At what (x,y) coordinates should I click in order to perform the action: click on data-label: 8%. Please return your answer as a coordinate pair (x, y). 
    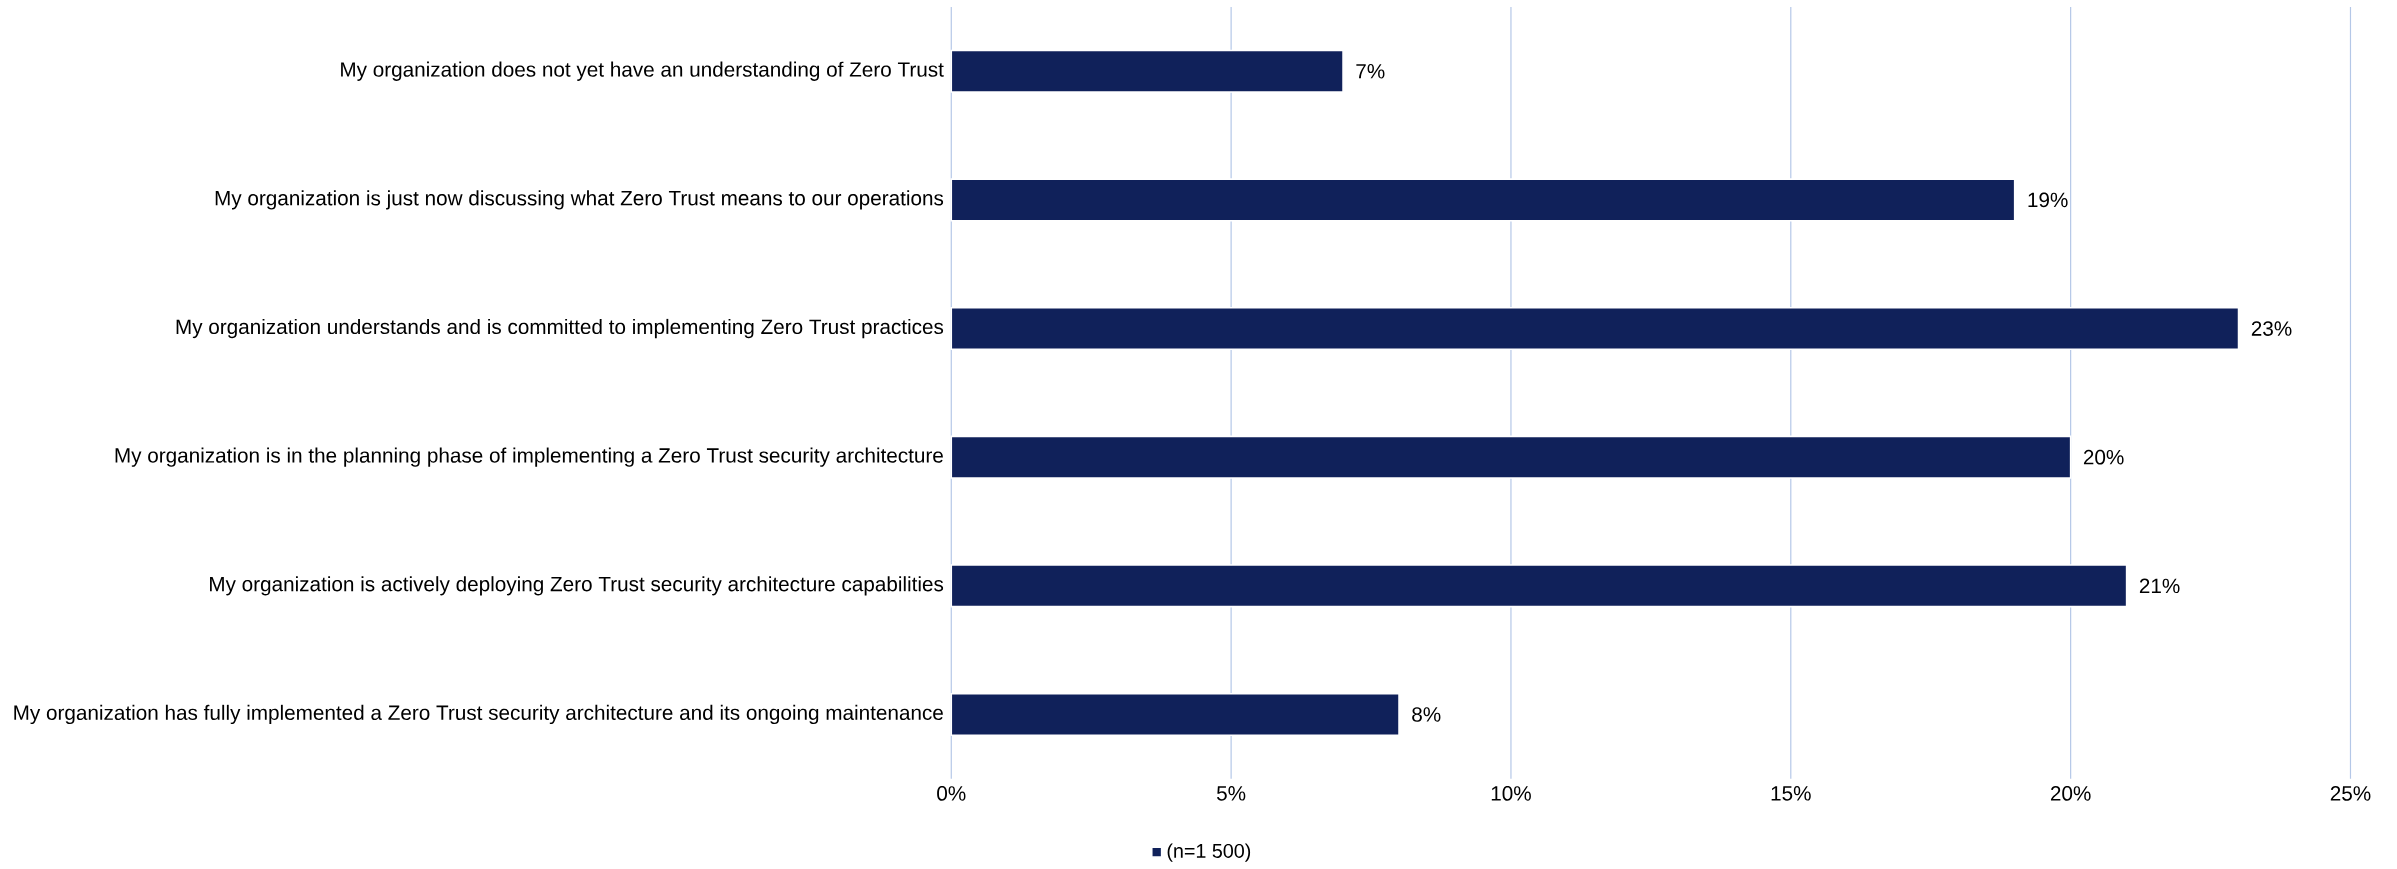
    Looking at the image, I should click on (1426, 714).